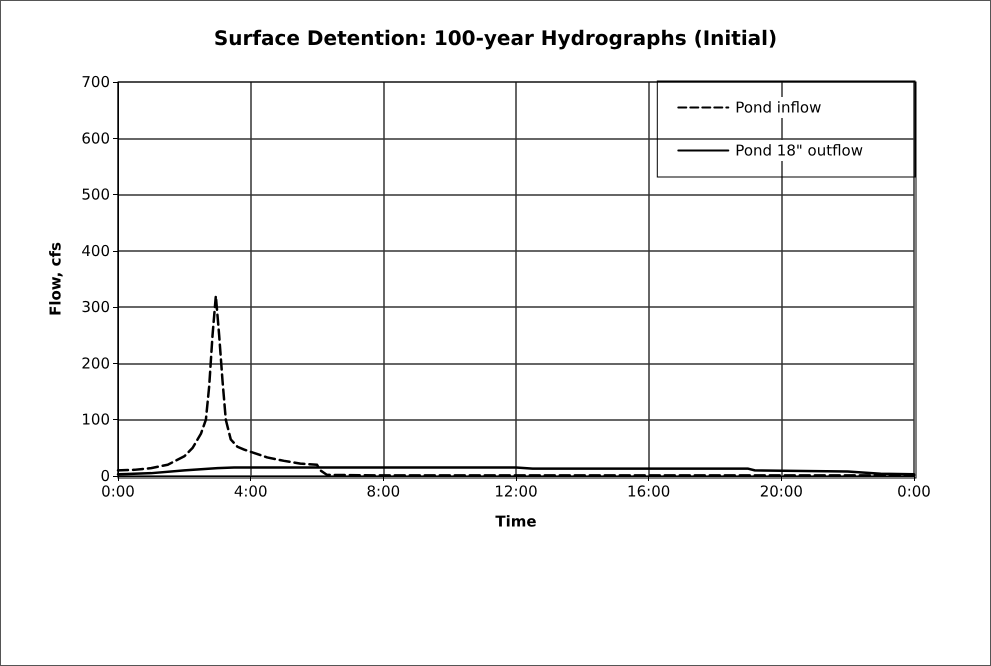  What do you see at coordinates (95, 419) in the screenshot?
I see `y-tick-label: 100` at bounding box center [95, 419].